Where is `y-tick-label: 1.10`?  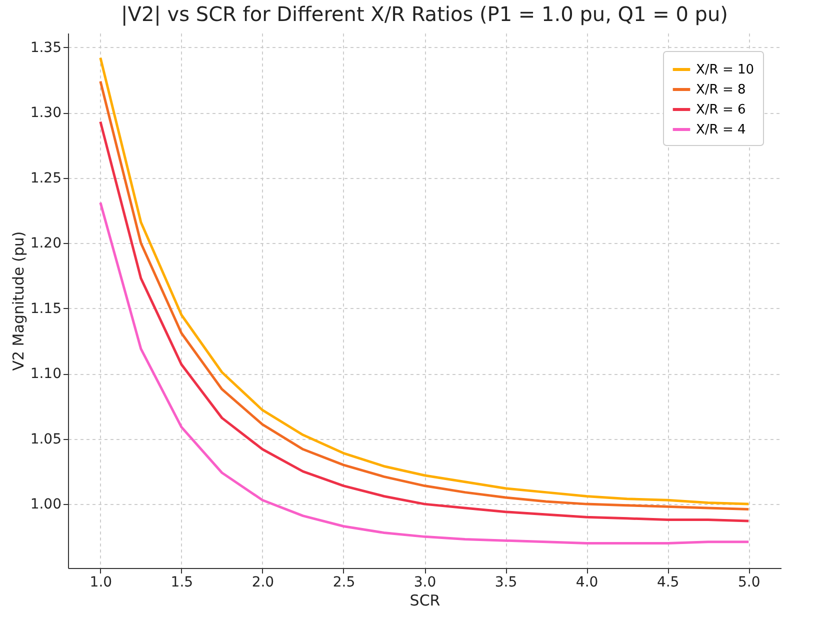
y-tick-label: 1.10 is located at coordinates (46, 374).